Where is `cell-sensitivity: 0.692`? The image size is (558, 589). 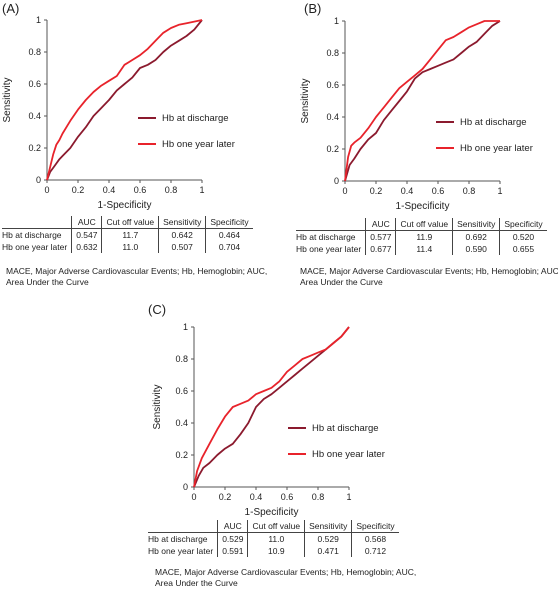
cell-sensitivity: 0.692 is located at coordinates (476, 236).